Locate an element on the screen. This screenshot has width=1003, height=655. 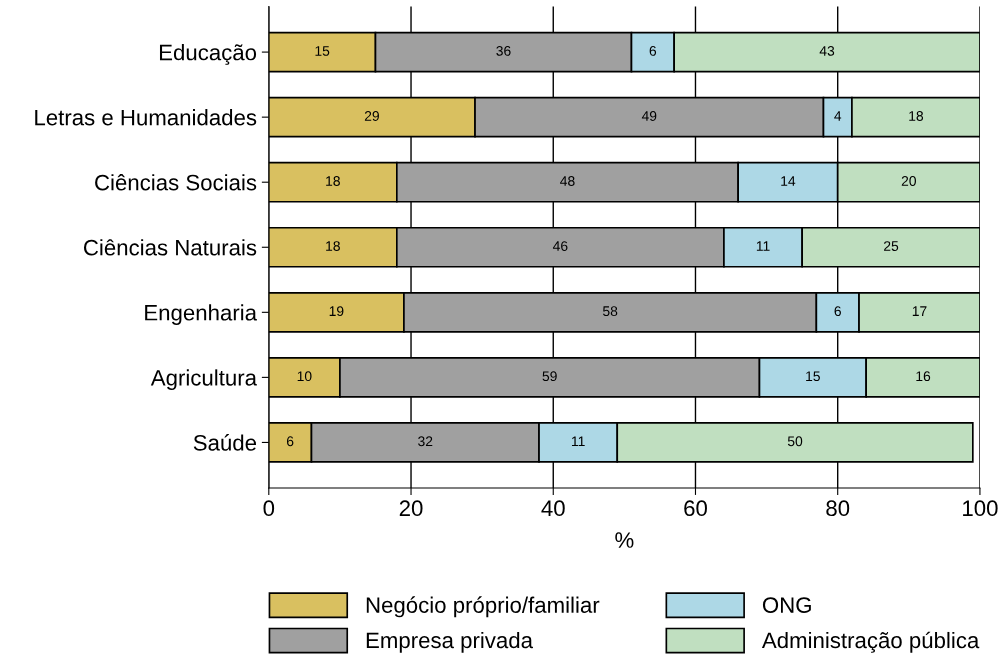
data-label: 17 is located at coordinates (919, 311).